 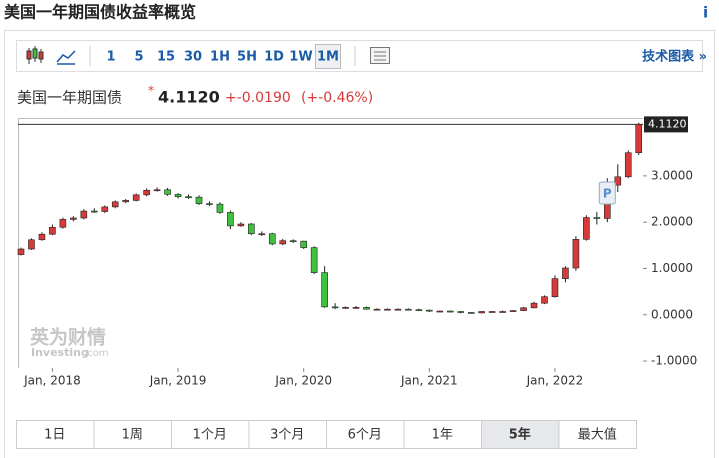 I want to click on last-price: 4.1120, so click(x=189, y=97).